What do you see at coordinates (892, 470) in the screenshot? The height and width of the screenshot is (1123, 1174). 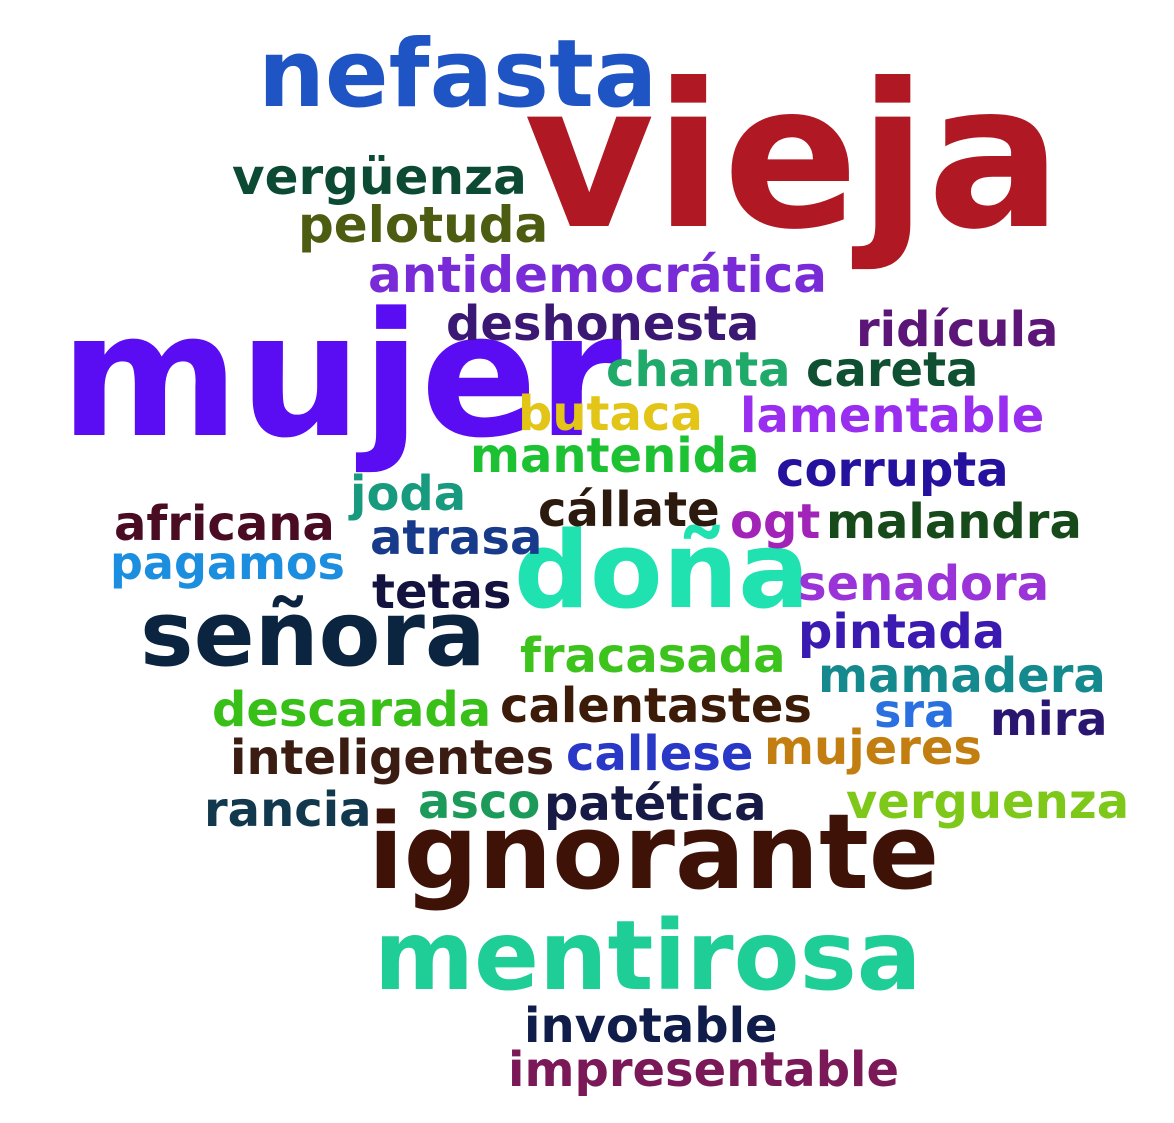 I see `word-corrupta: corrupta` at bounding box center [892, 470].